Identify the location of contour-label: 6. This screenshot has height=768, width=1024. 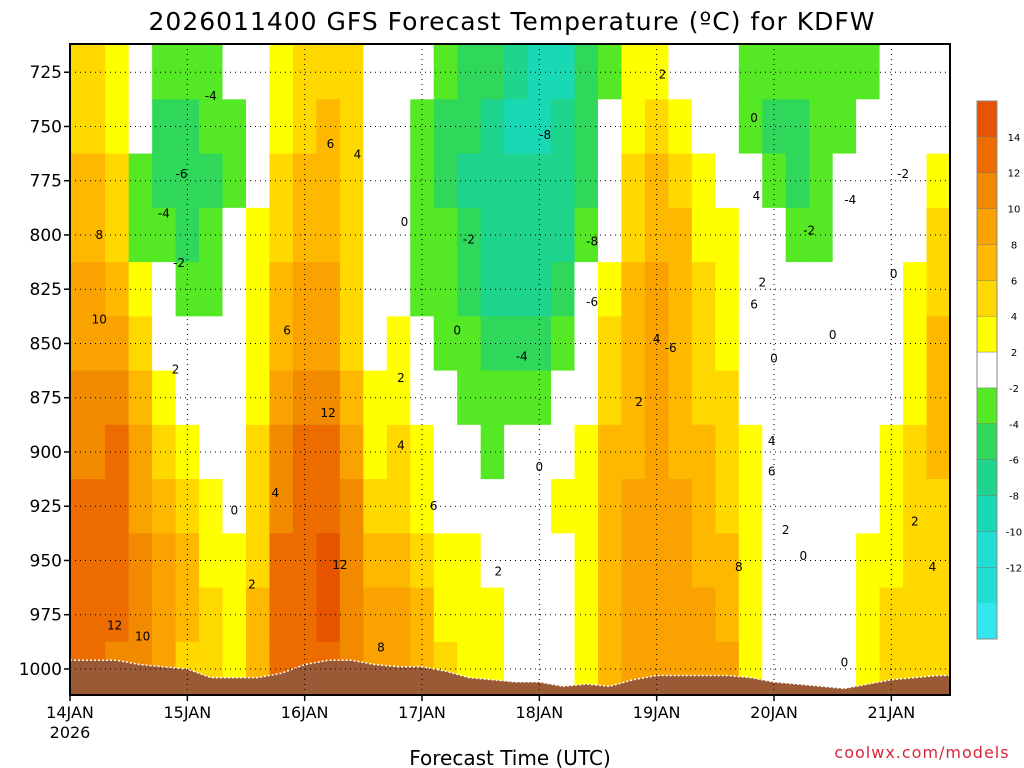
(331, 144).